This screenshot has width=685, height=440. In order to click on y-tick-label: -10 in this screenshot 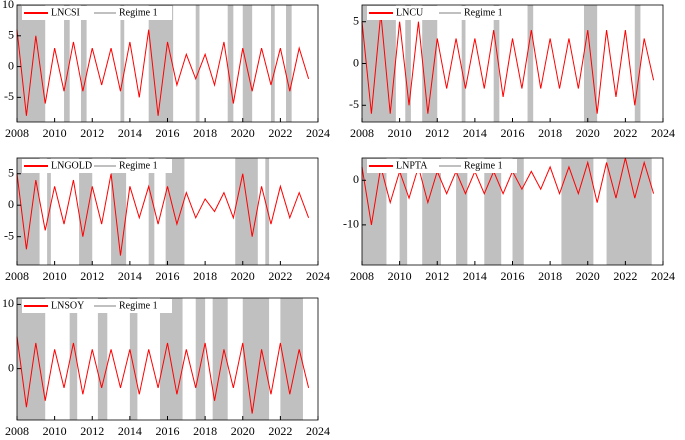, I will do `click(351, 224)`.